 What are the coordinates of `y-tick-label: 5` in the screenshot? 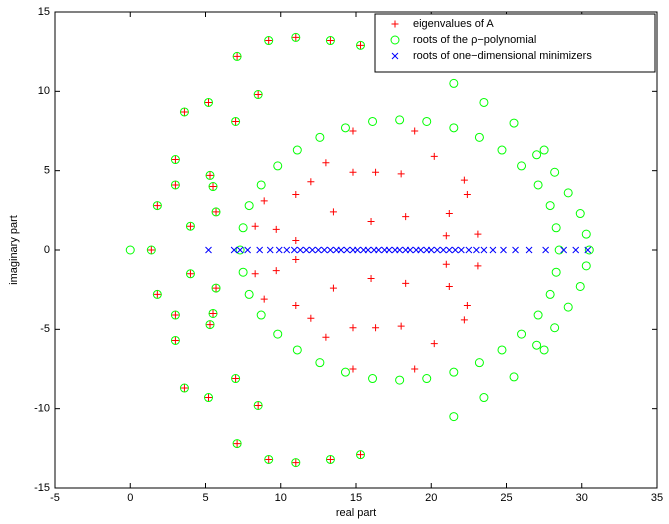 It's located at (47, 171).